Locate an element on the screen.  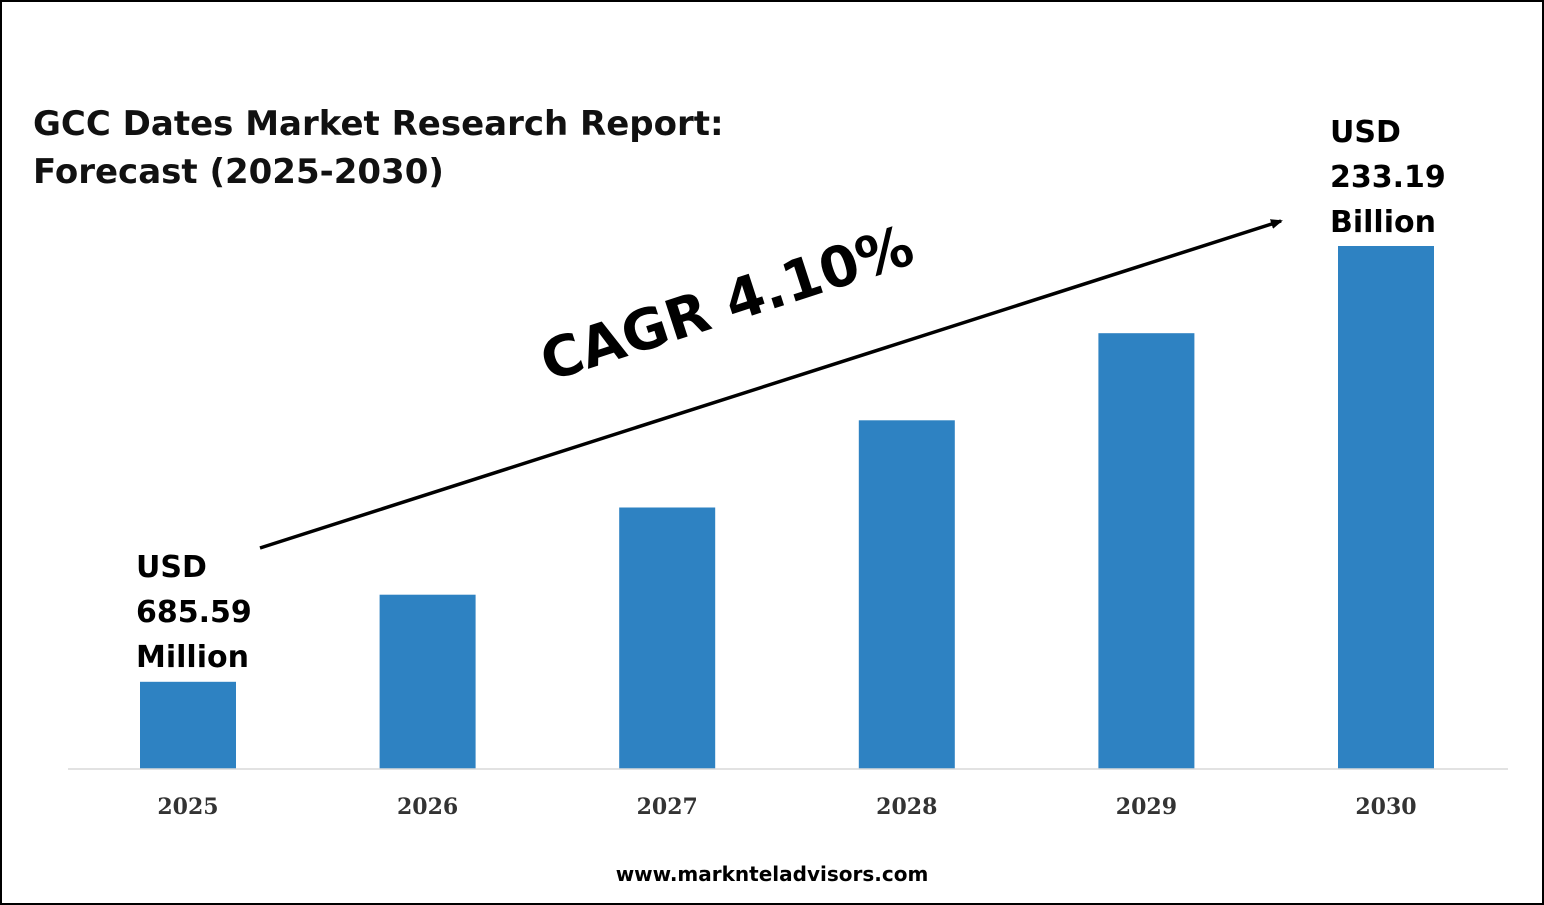
x-tick-2028: 2028 is located at coordinates (906, 807).